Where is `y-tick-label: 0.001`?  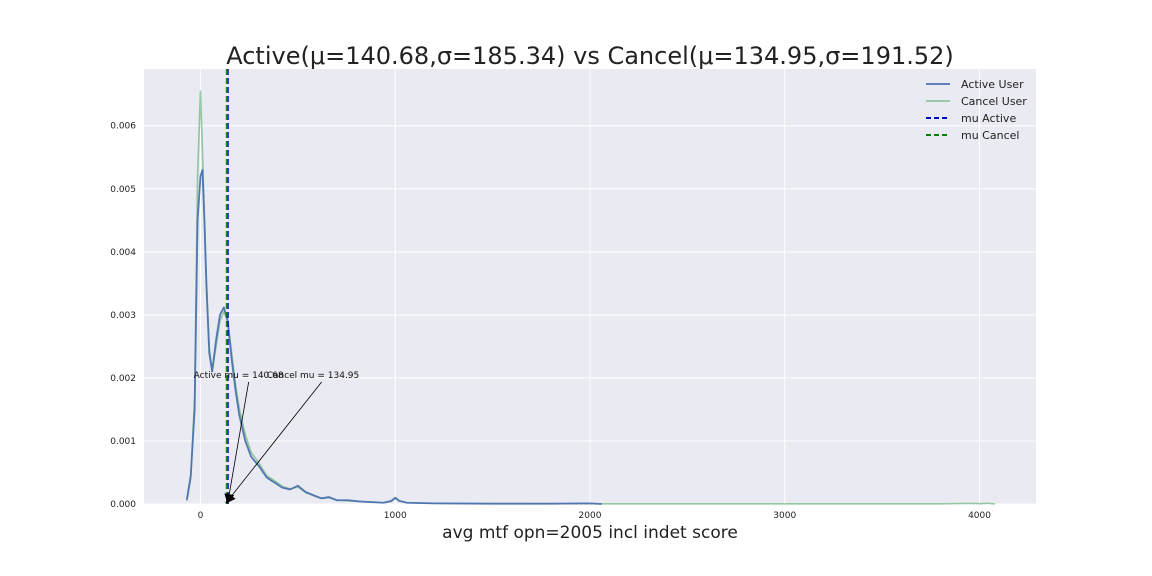
y-tick-label: 0.001 is located at coordinates (123, 442).